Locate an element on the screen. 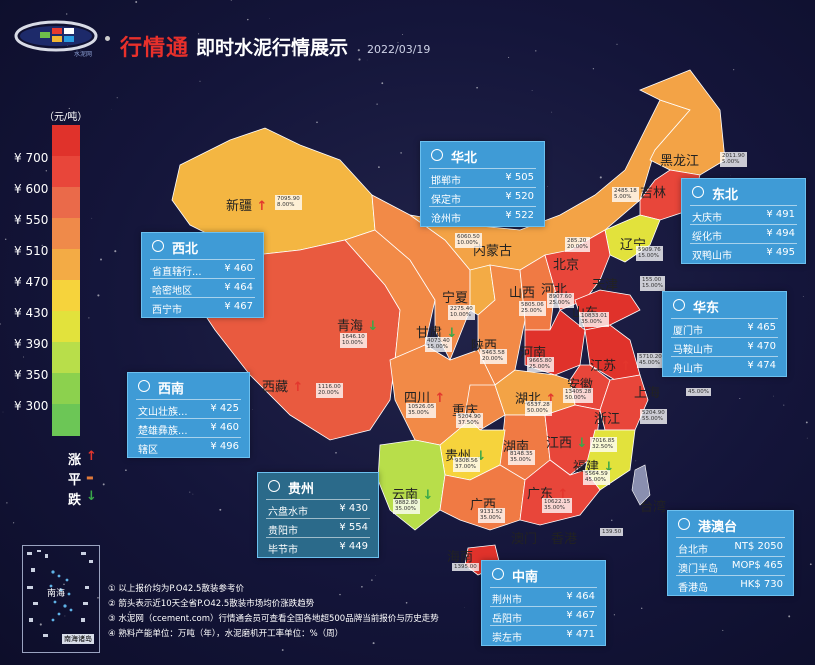 The width and height of the screenshot is (815, 665). region-city: 西宁市 is located at coordinates (167, 310).